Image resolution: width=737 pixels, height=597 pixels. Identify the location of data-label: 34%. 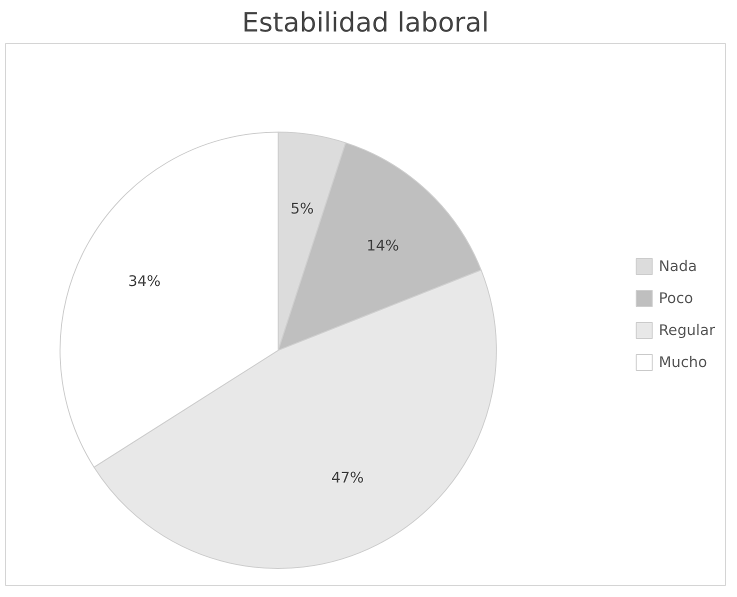
(144, 281).